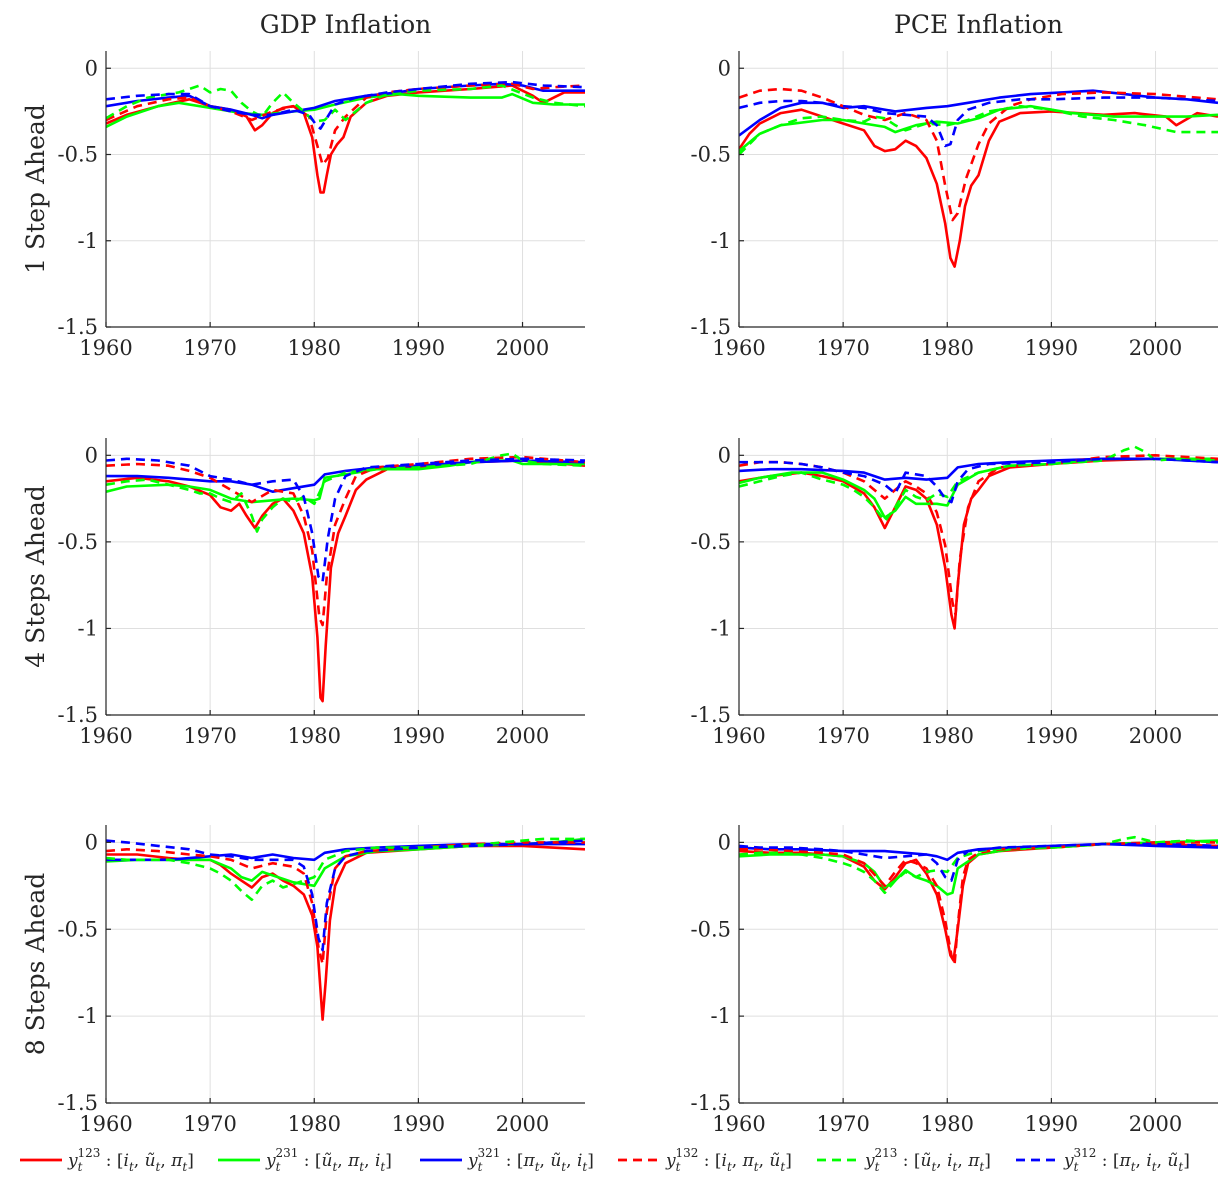  I want to click on panel-title: GDP Inflation, so click(346, 24).